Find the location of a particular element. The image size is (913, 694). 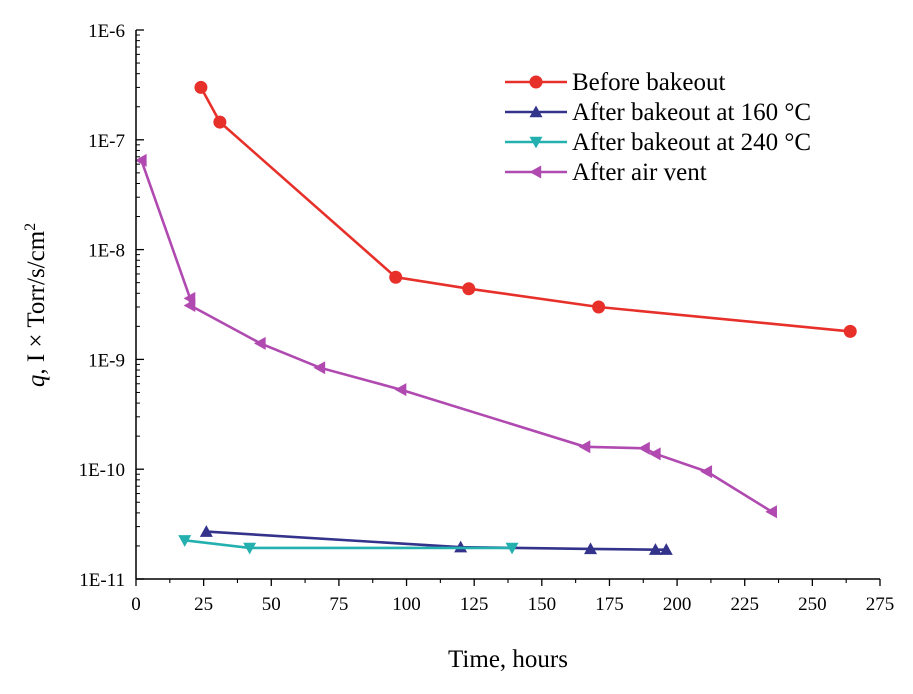

x-tick-label: 25 is located at coordinates (203, 604).